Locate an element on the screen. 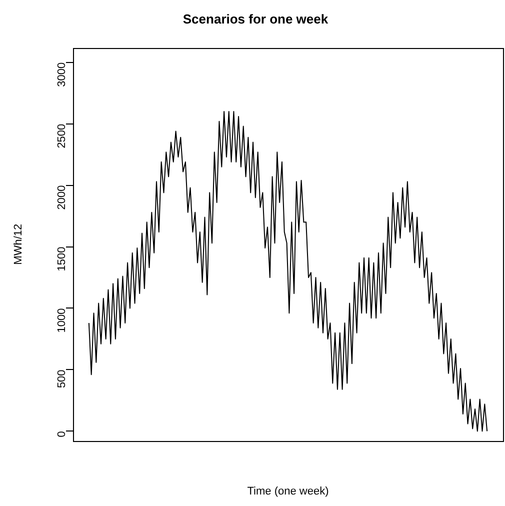 This screenshot has width=505, height=506. y-tick-label: 1000 is located at coordinates (62, 320).